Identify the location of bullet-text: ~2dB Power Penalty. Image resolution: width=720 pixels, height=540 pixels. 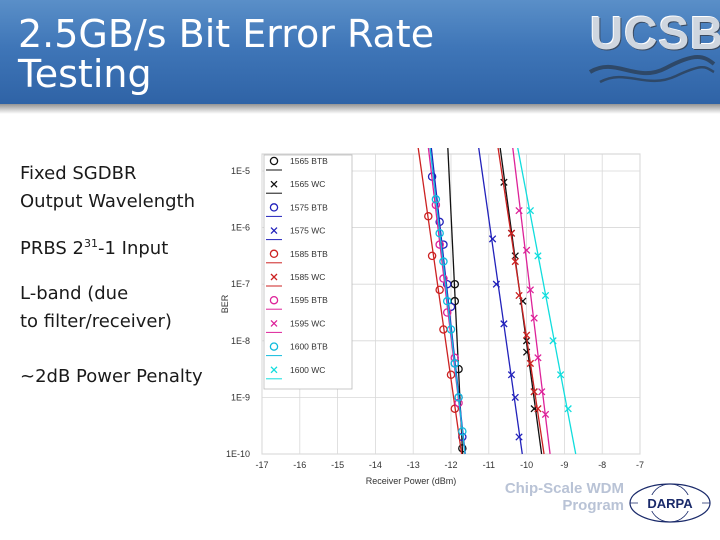
(111, 376).